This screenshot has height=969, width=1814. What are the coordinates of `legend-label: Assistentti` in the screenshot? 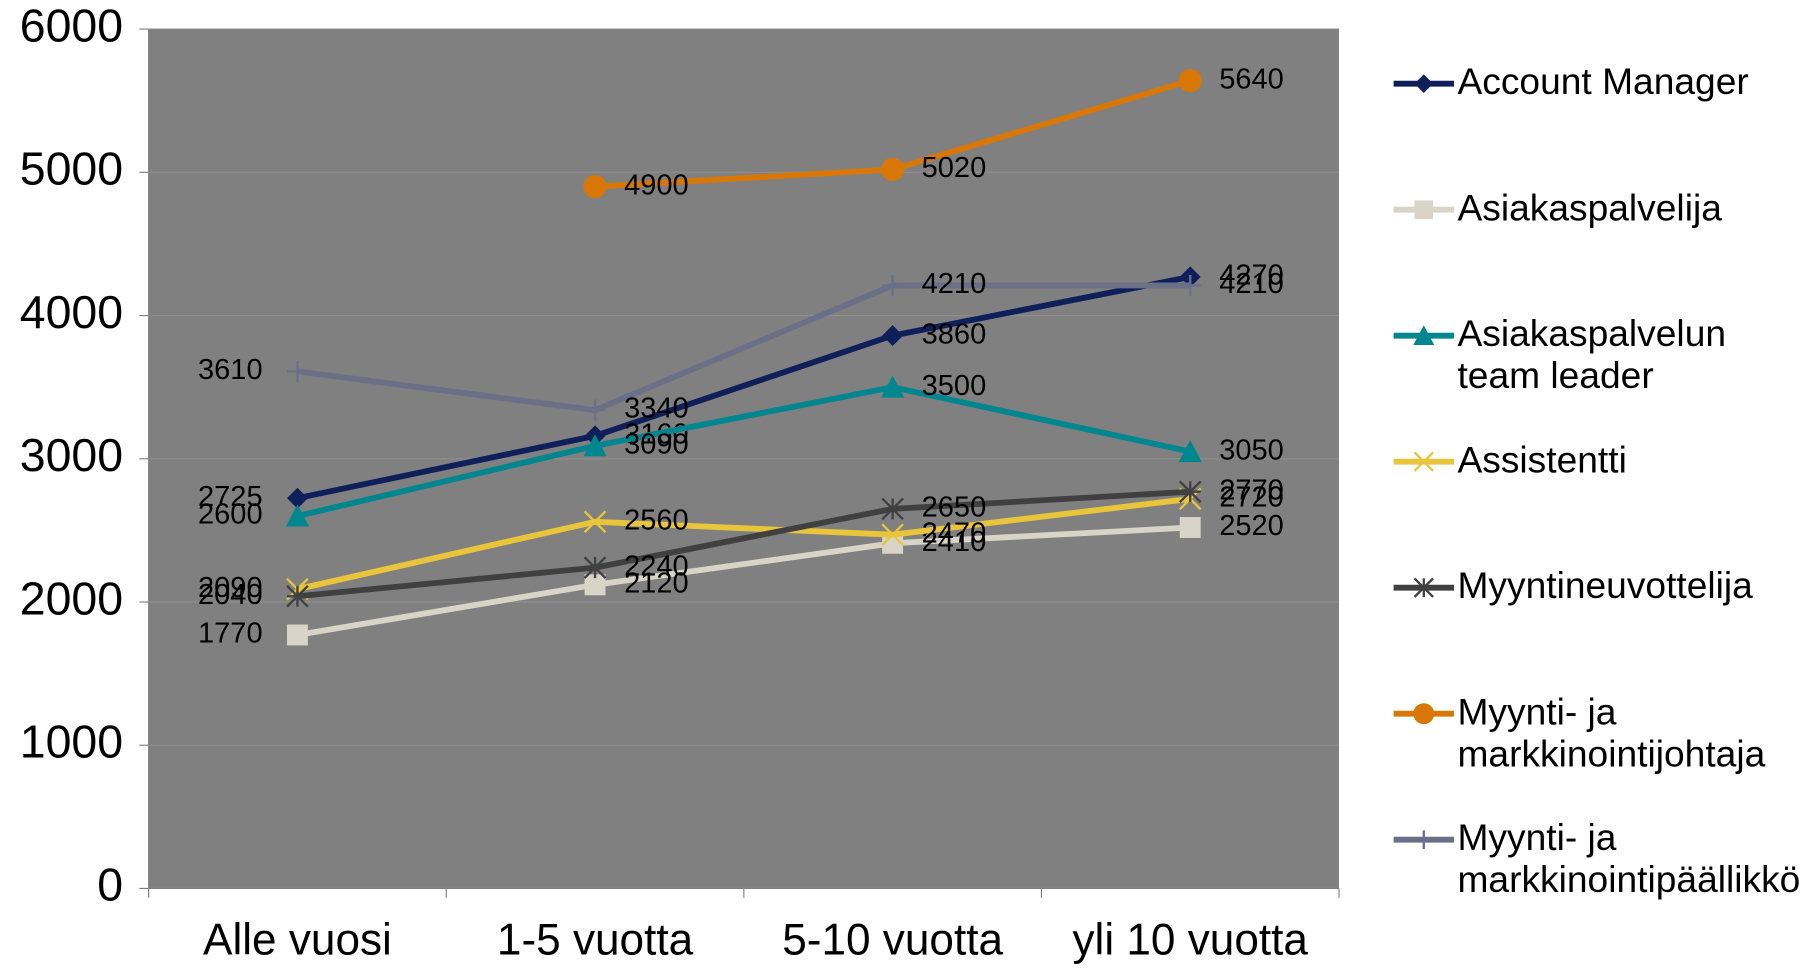 It's located at (1542, 459).